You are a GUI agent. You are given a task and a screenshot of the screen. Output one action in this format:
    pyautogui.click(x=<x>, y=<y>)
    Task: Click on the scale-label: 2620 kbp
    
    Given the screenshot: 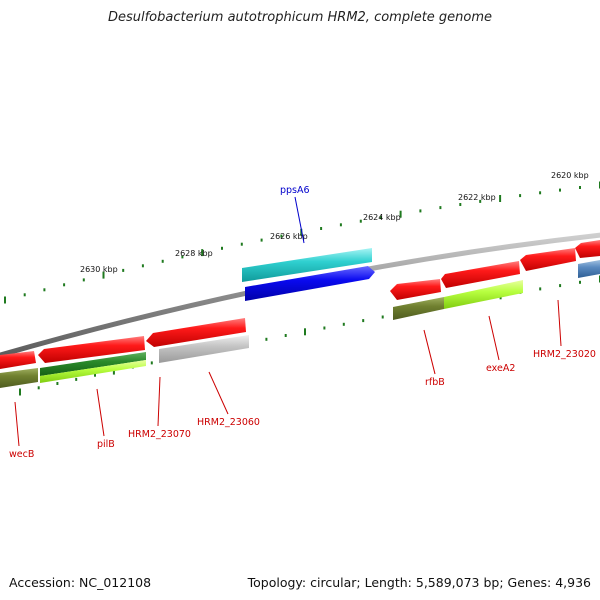 What is the action you would take?
    pyautogui.click(x=570, y=175)
    